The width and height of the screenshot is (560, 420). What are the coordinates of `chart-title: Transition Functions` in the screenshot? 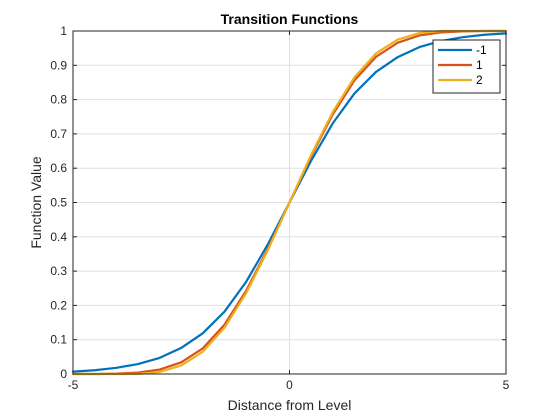 It's located at (290, 19).